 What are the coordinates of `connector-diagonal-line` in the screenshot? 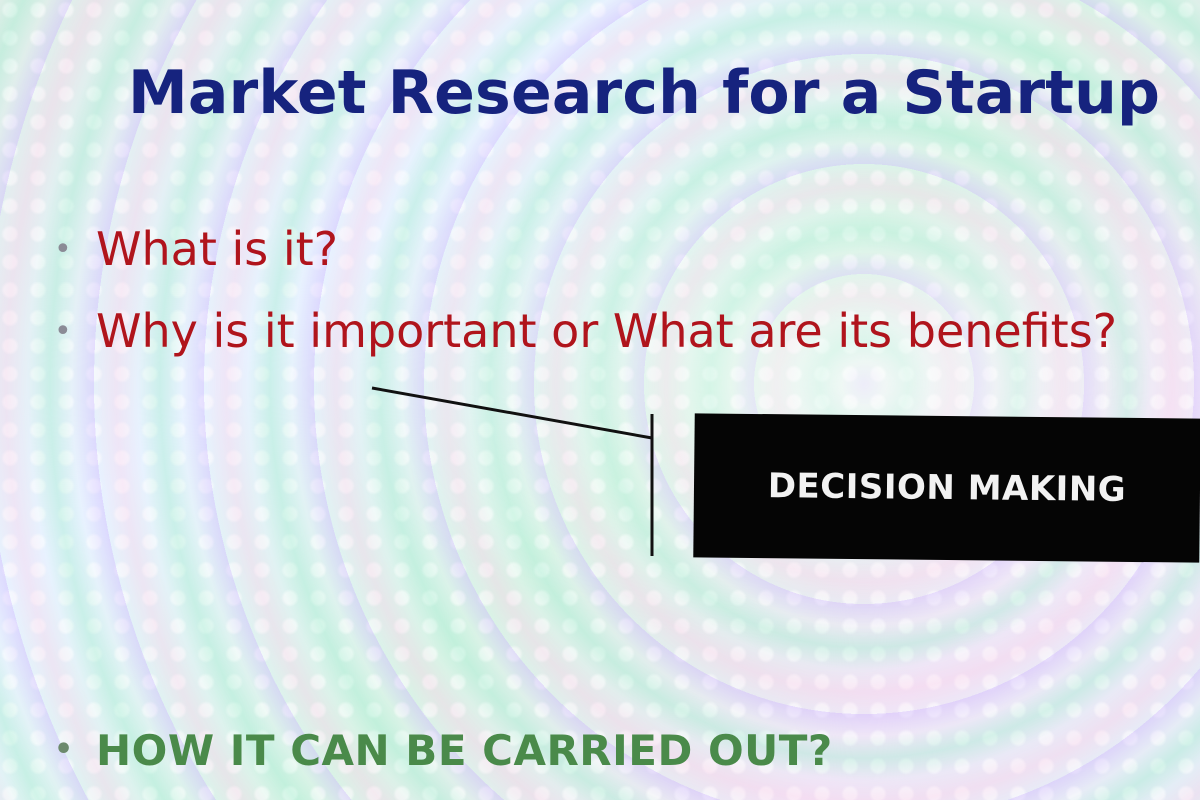 It's located at (512, 413).